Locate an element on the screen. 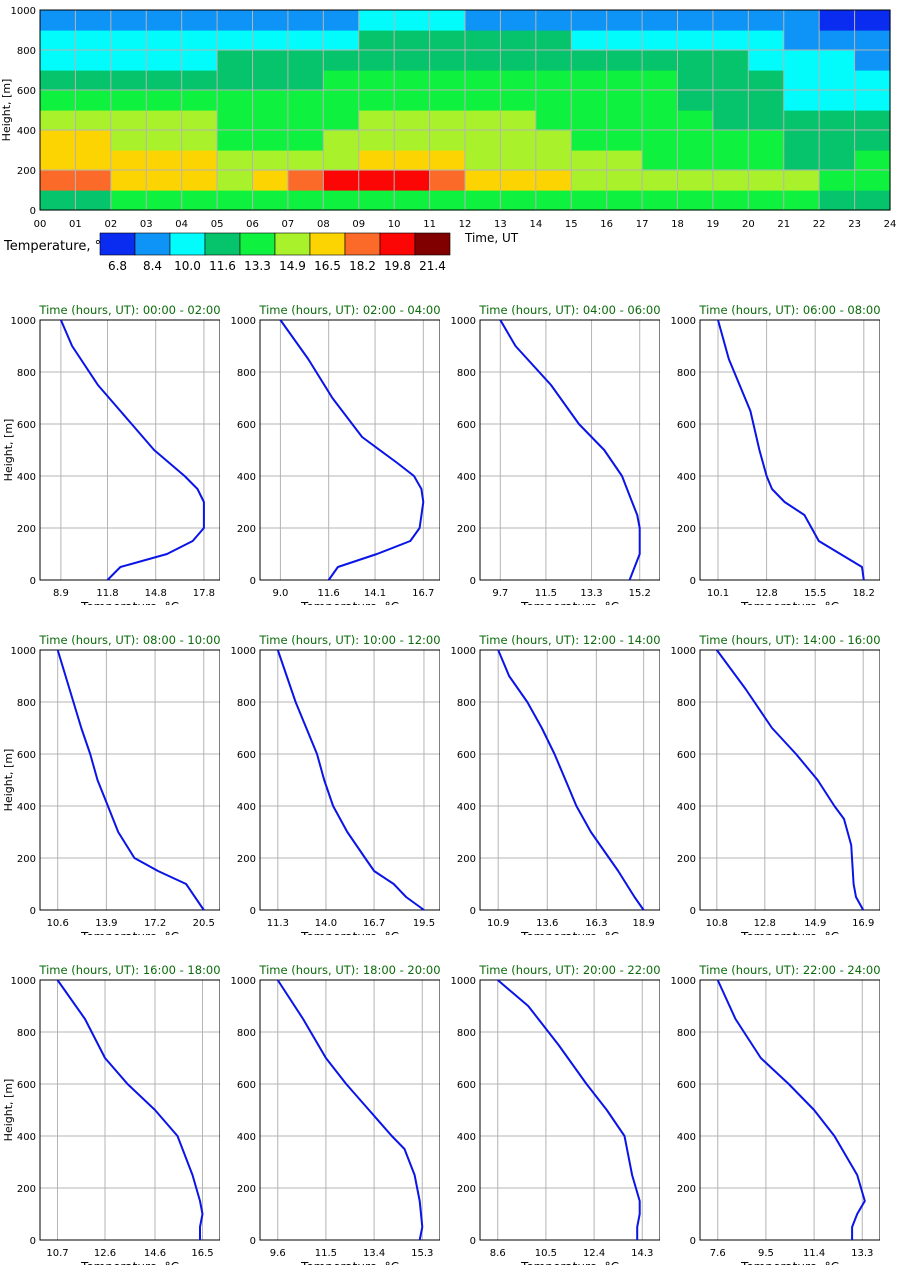  heatmap-x-tick-label: 07 is located at coordinates (288, 224).